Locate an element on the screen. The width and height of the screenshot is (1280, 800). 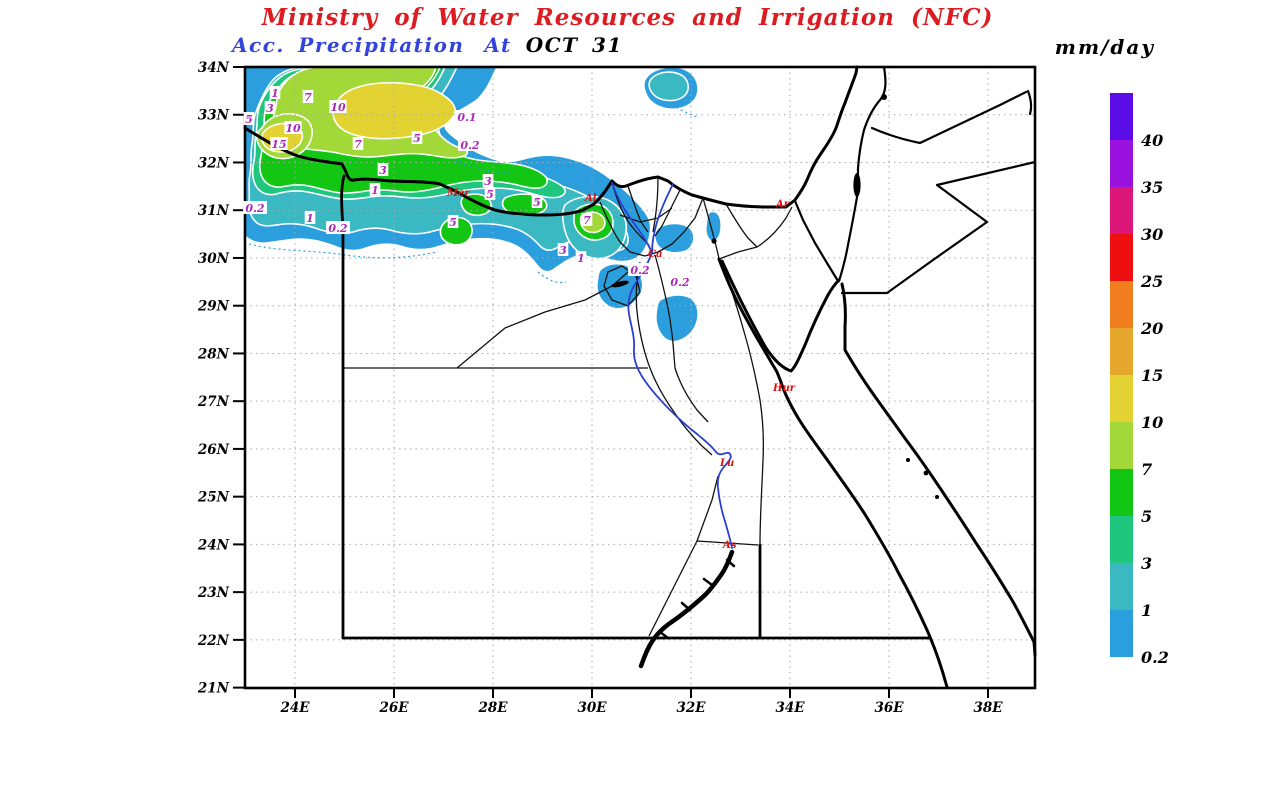
colorbar-value: 25 is located at coordinates (1151, 281).